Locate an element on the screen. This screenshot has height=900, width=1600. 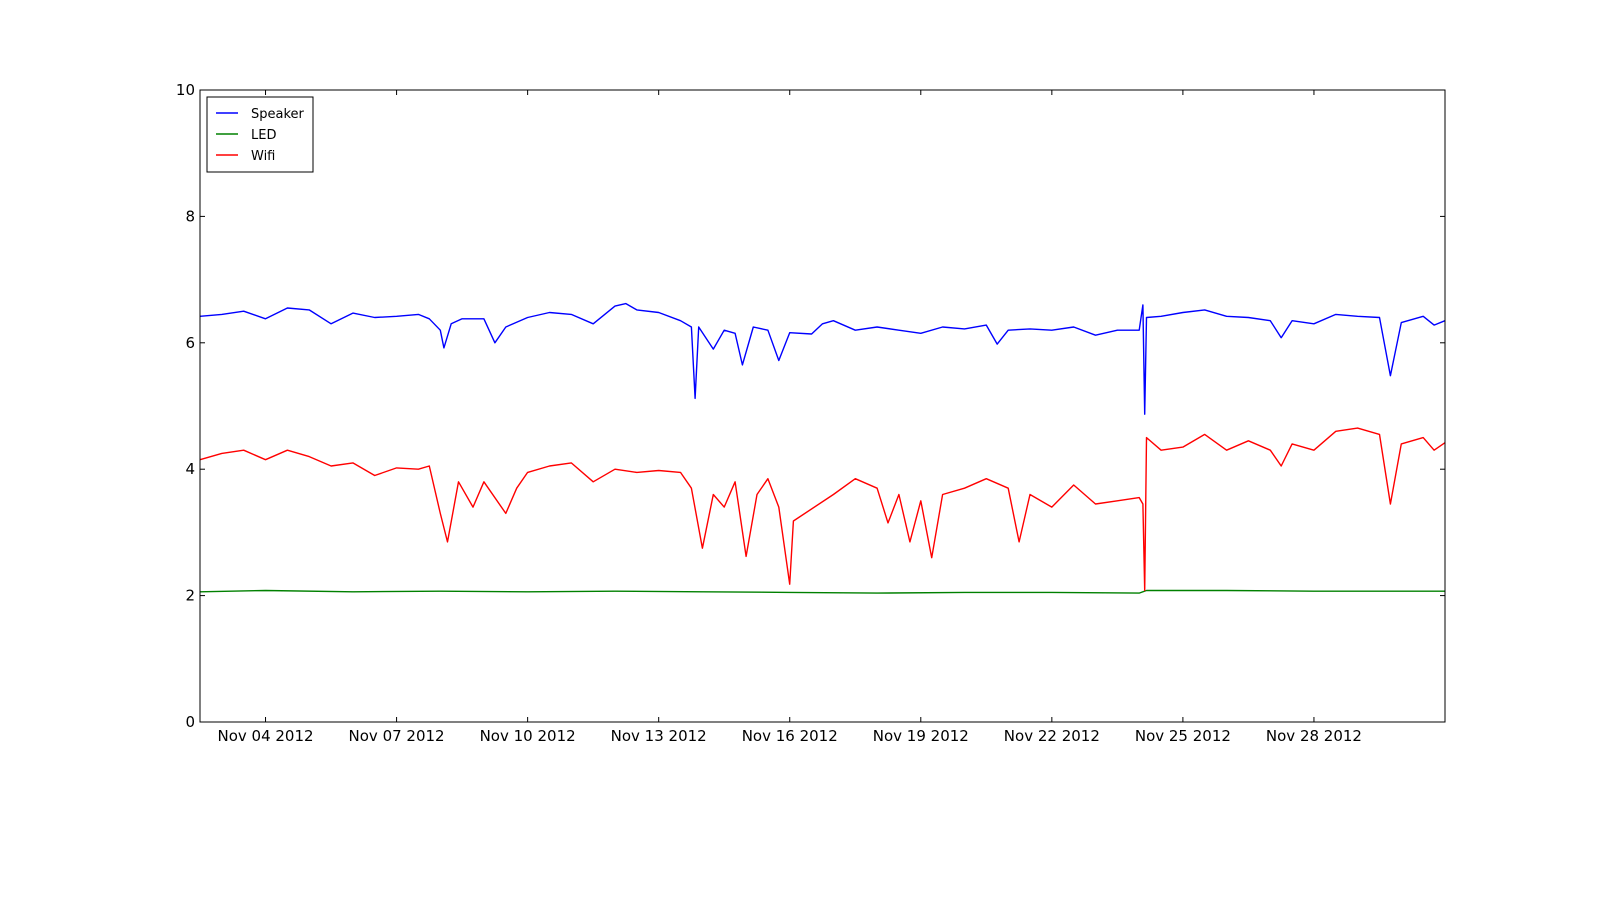
x-tick-label: Nov 22 2012 is located at coordinates (1052, 736).